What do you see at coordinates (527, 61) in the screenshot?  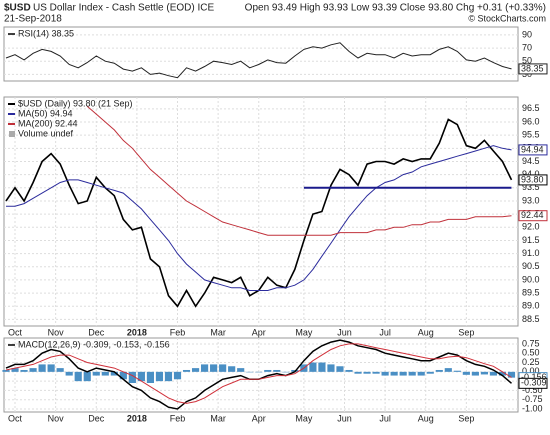 I see `y-tick-label: 50` at bounding box center [527, 61].